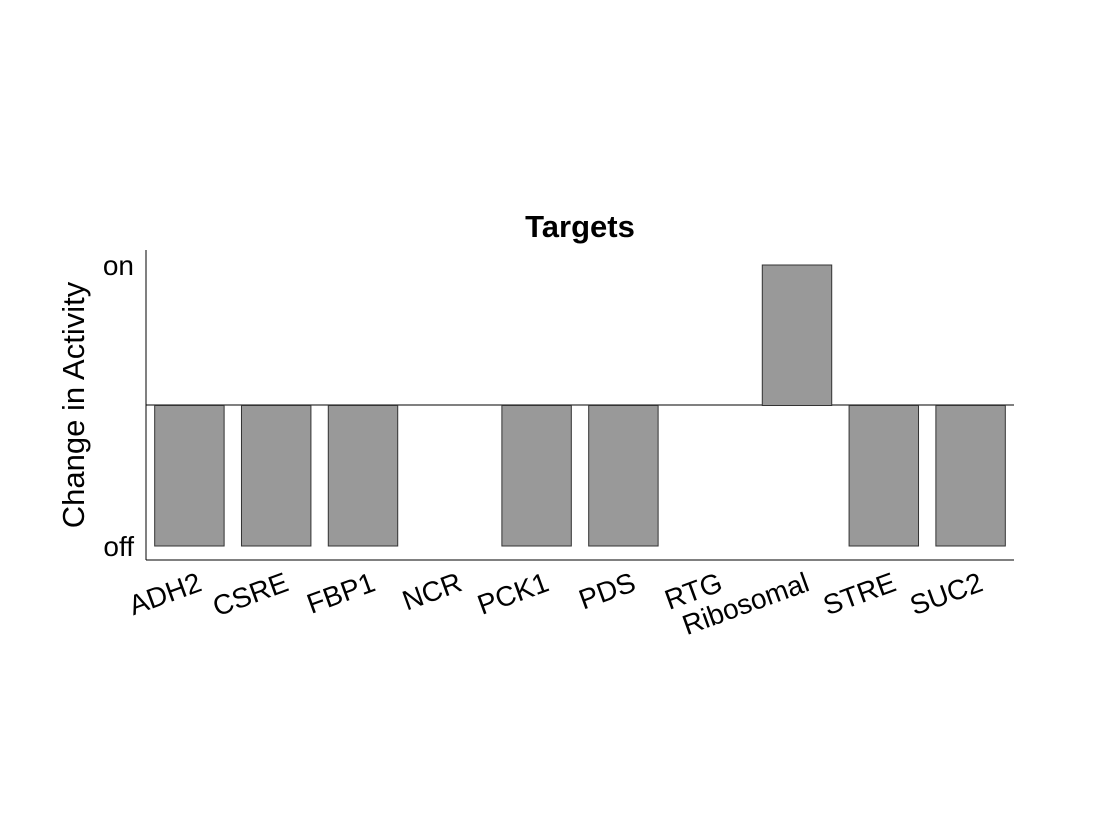  What do you see at coordinates (512, 594) in the screenshot?
I see `x-tick-label: PCK1` at bounding box center [512, 594].